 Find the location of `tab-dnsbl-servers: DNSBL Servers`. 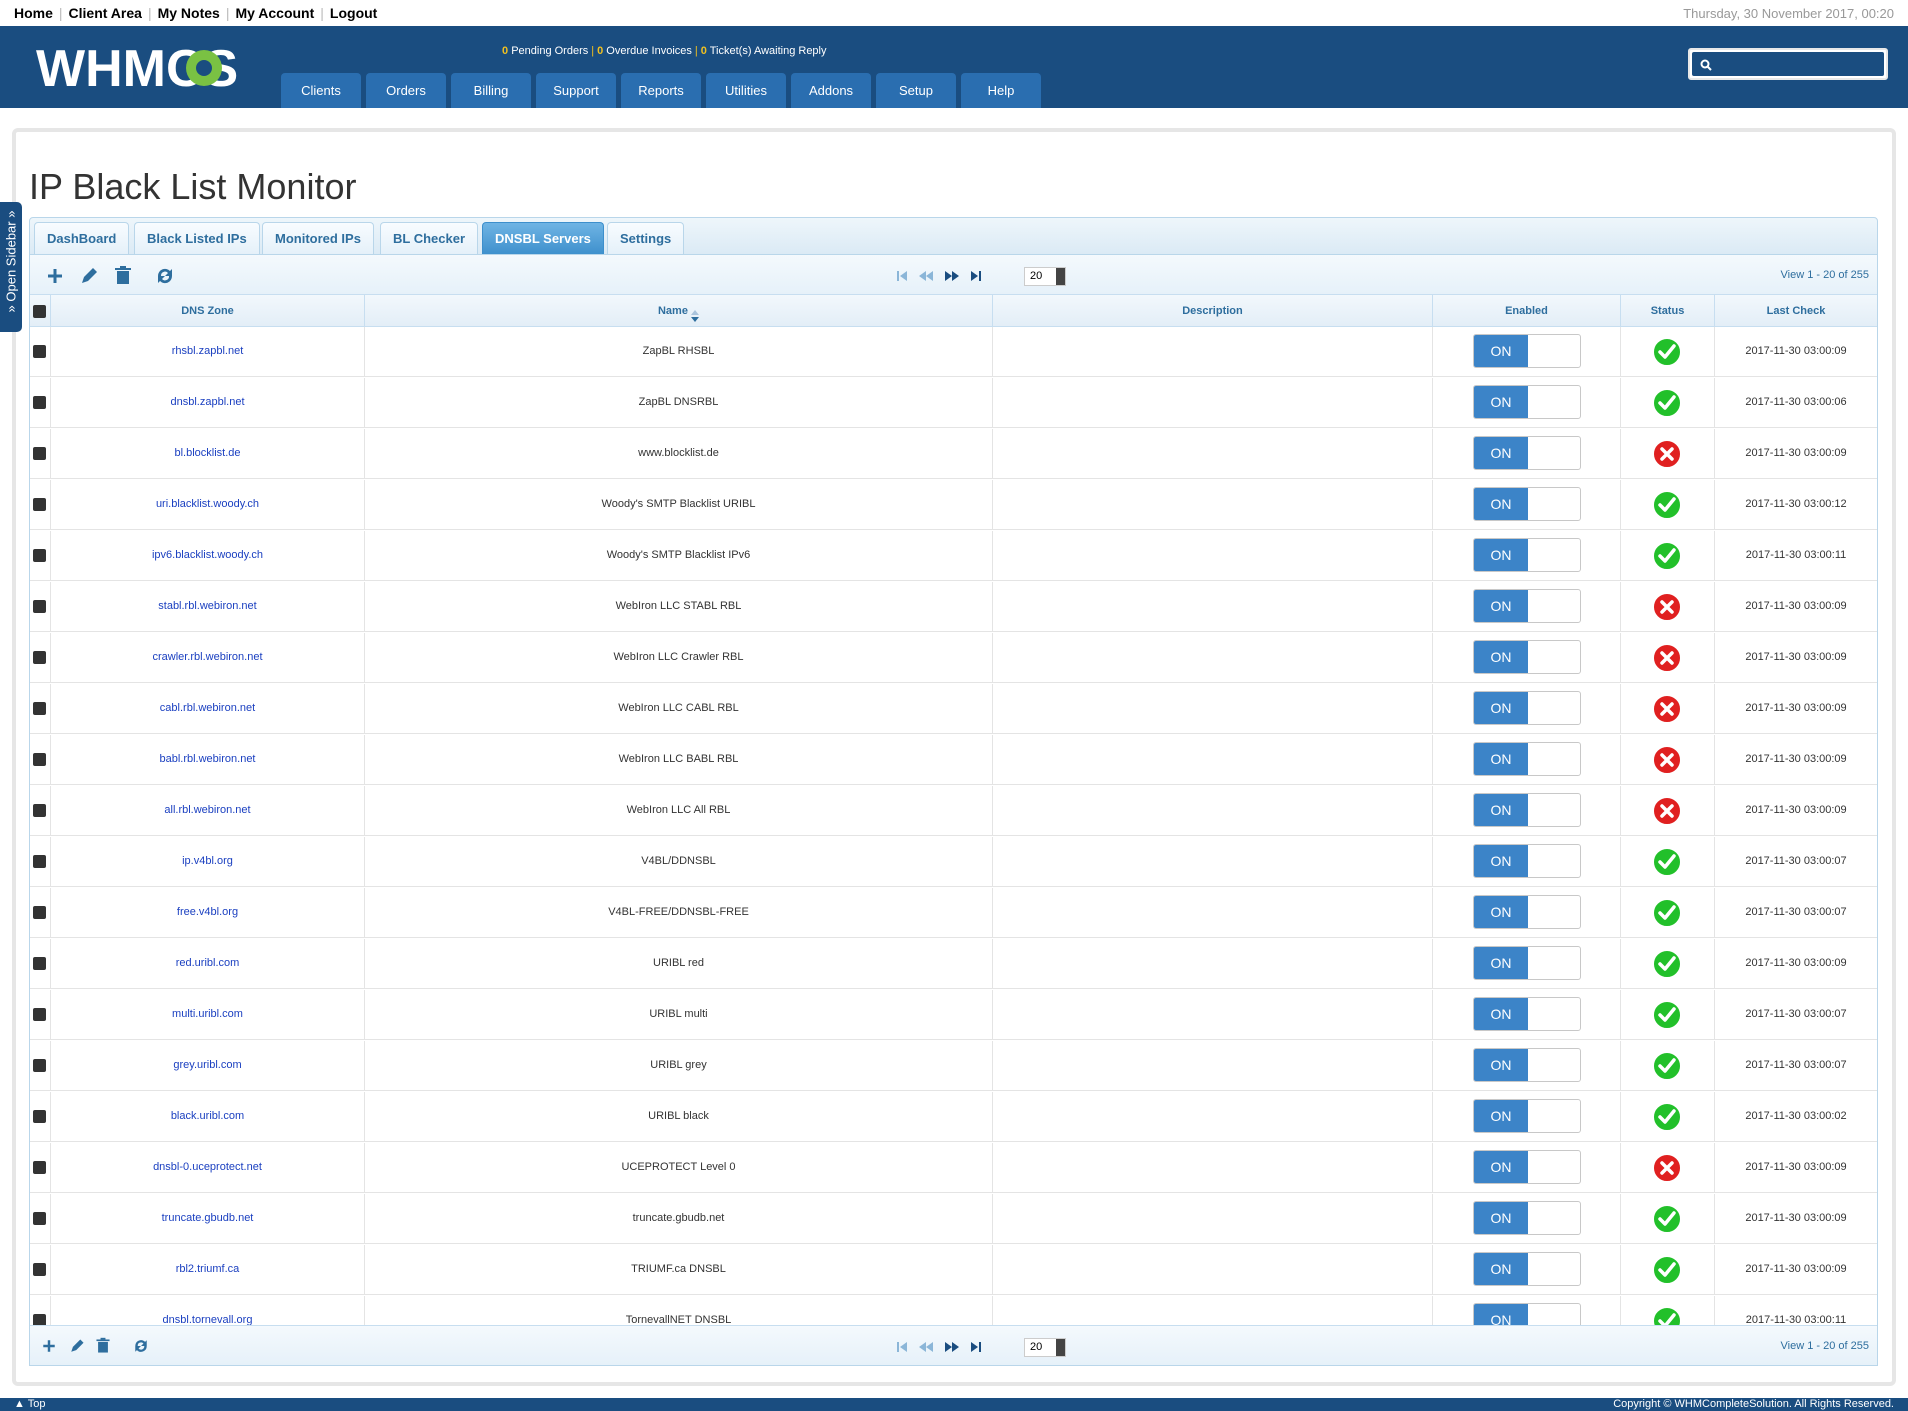

tab-dnsbl-servers: DNSBL Servers is located at coordinates (543, 238).